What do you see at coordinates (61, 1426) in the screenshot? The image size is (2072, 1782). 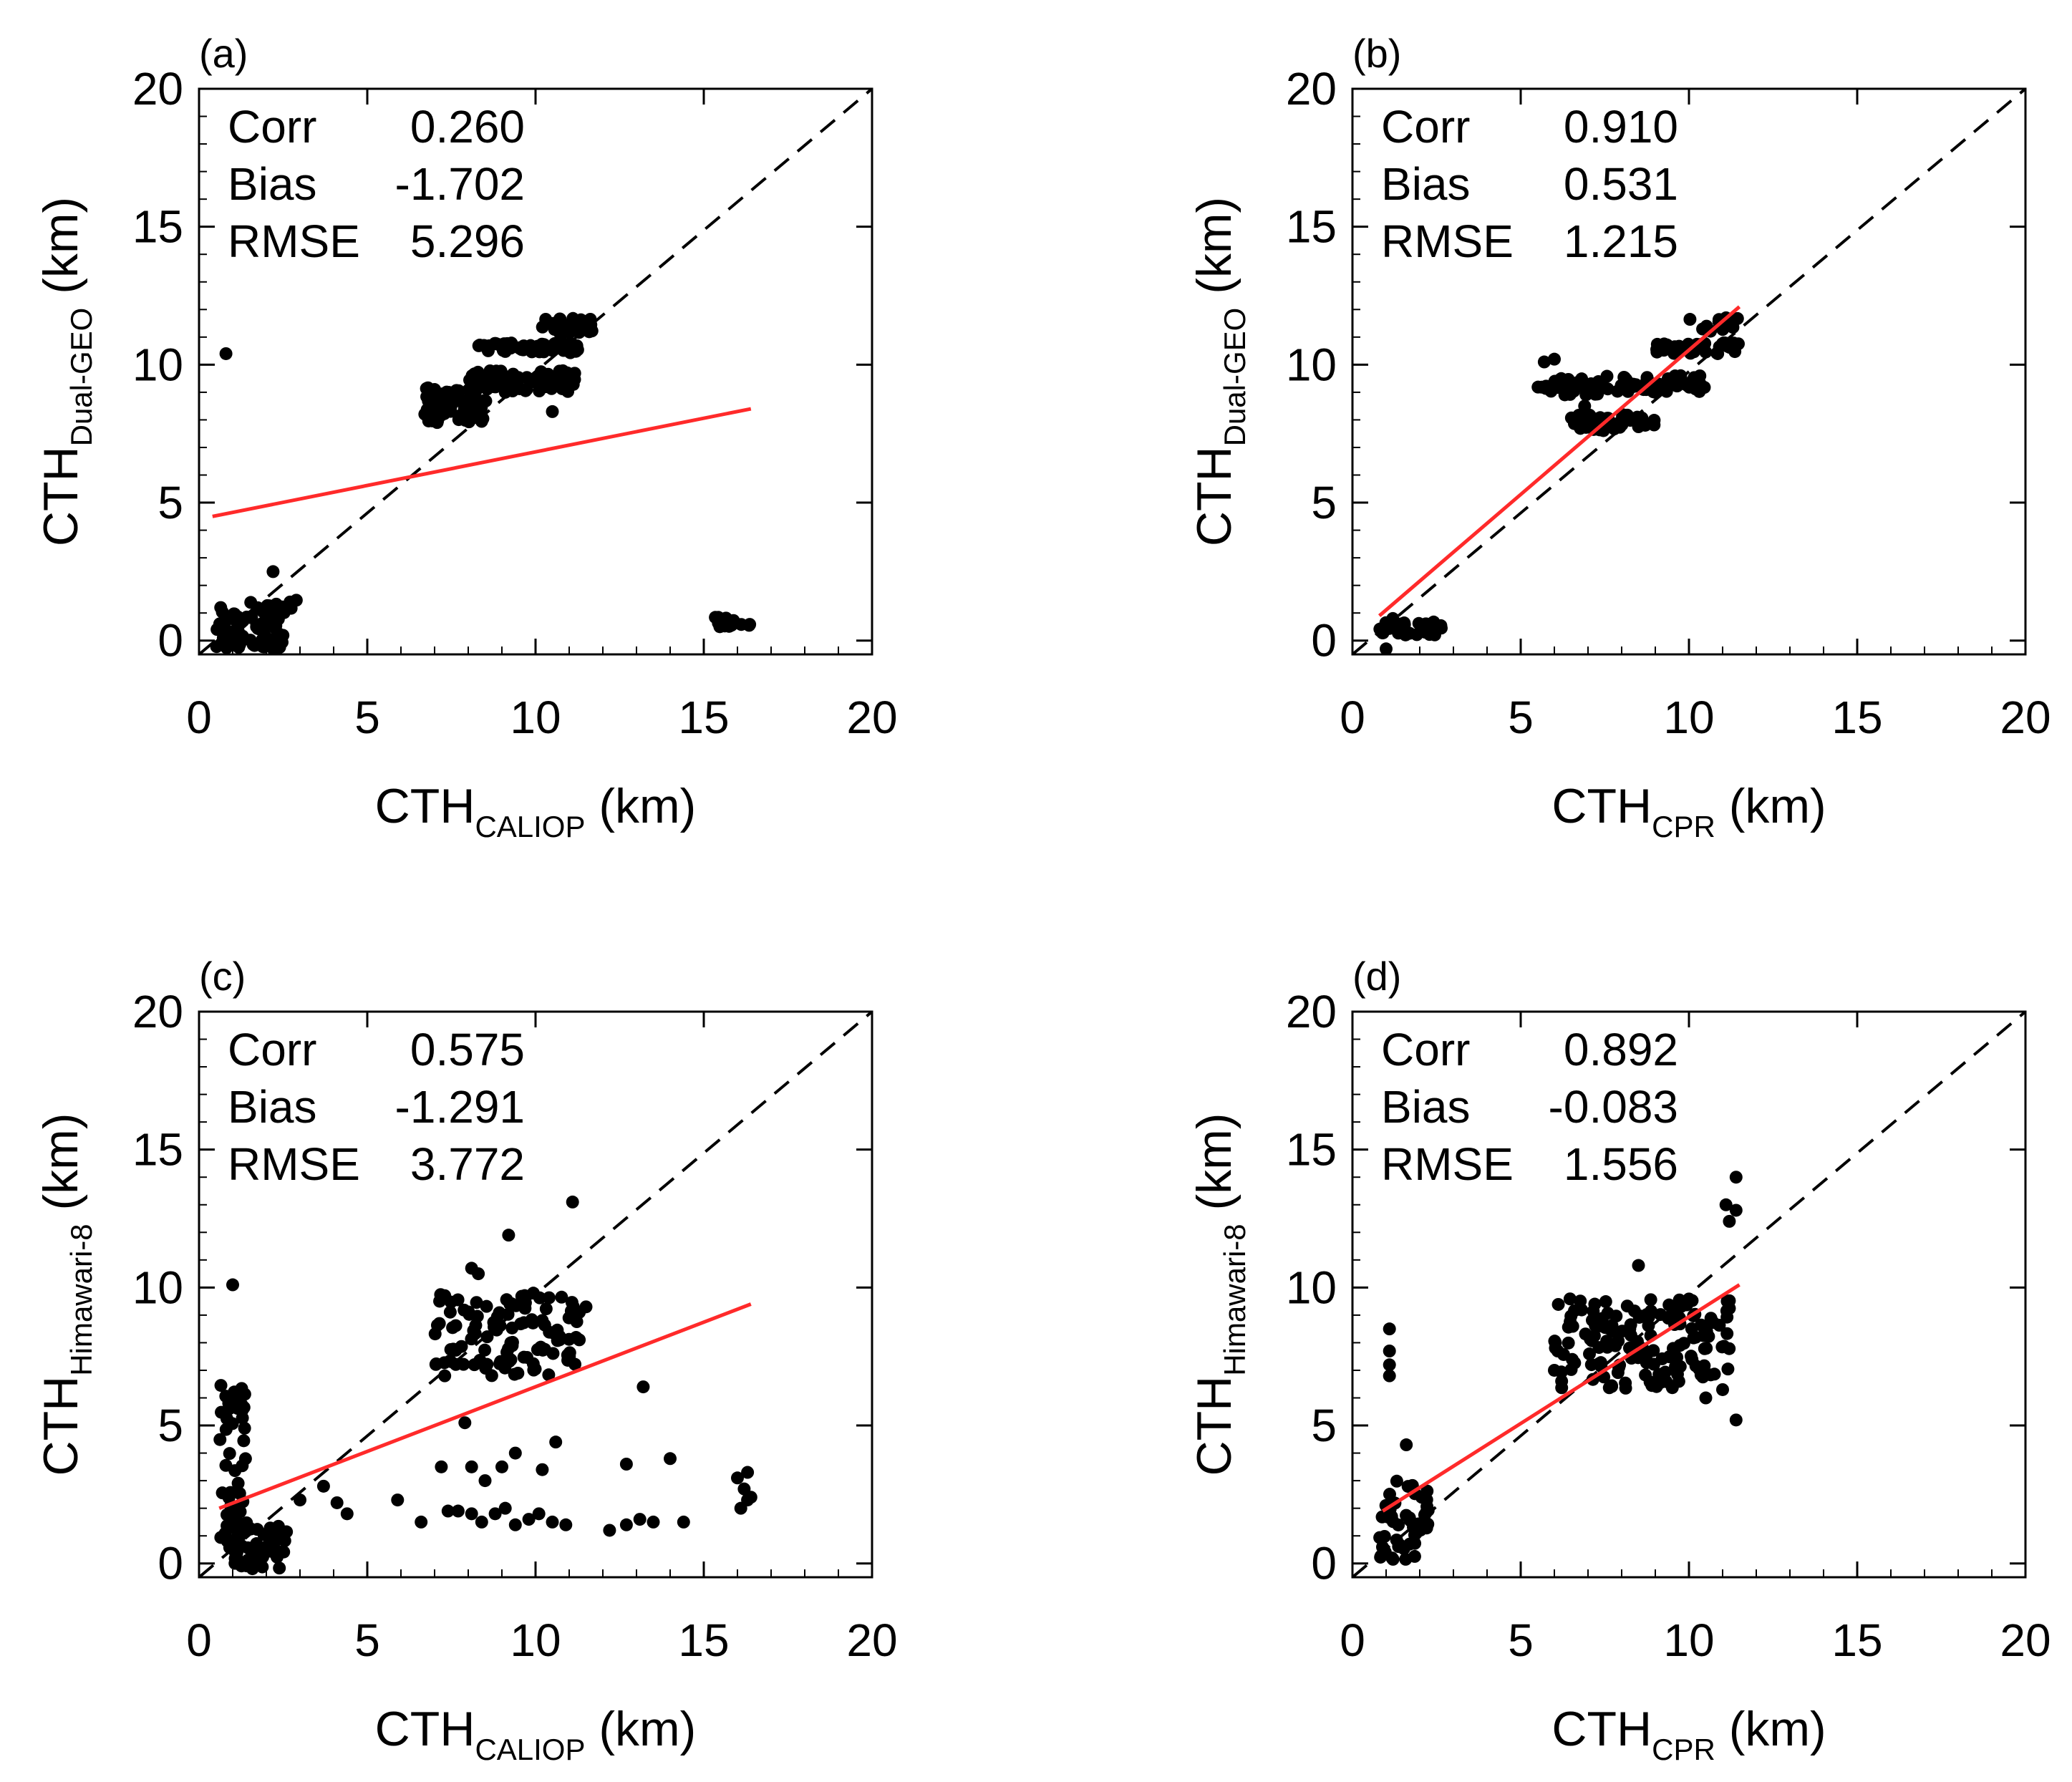 I see `y-axis-label-main: CTH` at bounding box center [61, 1426].